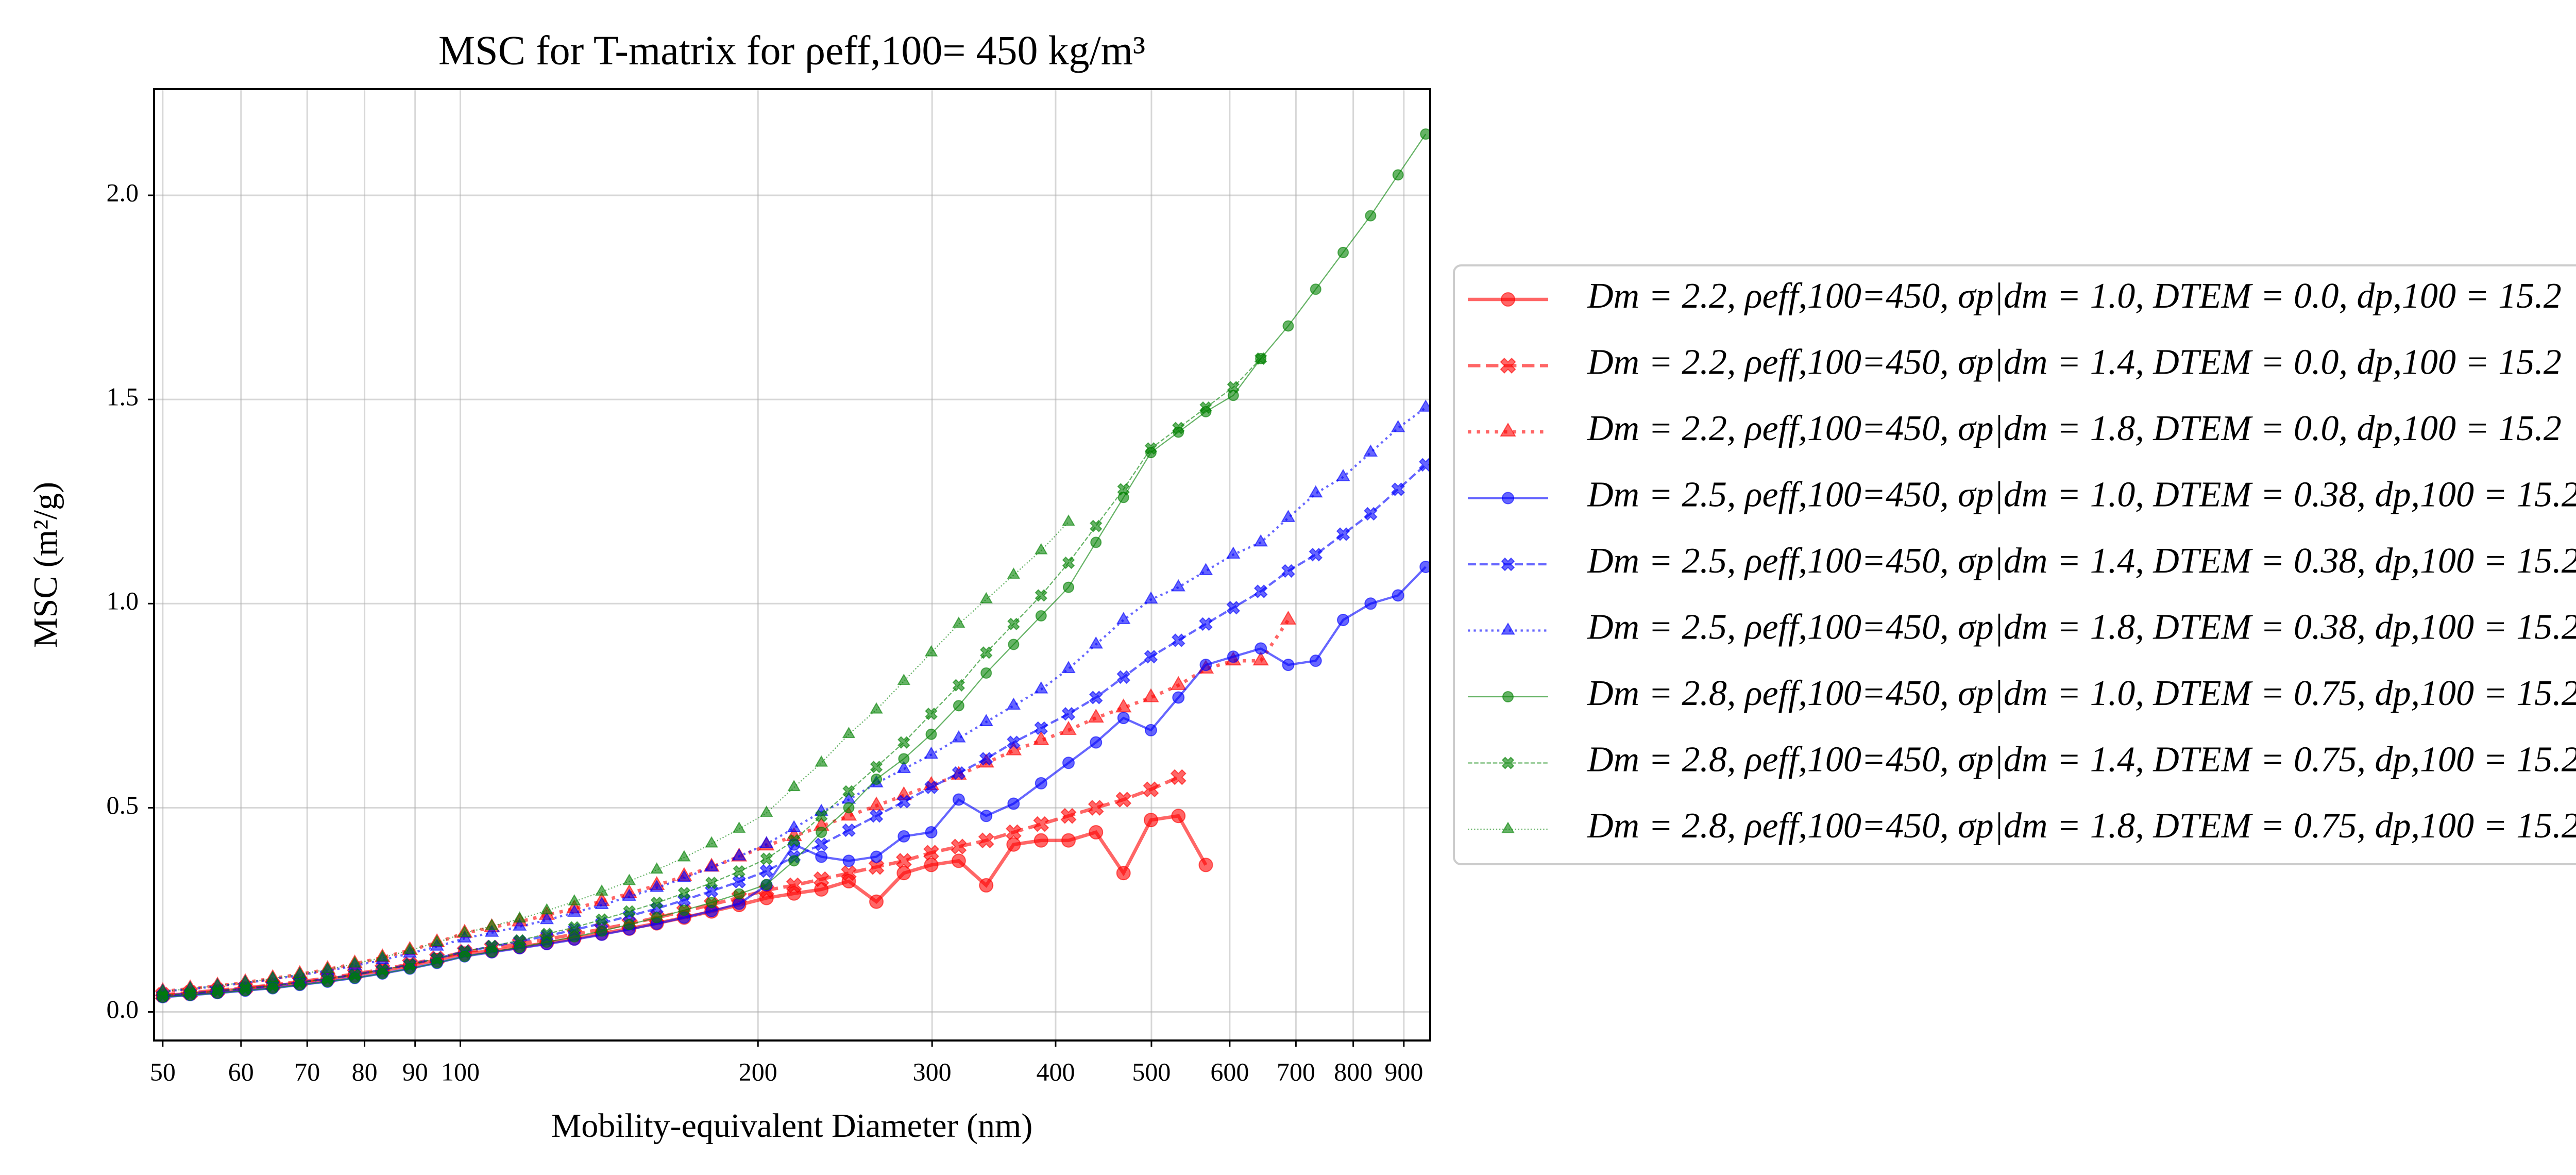 The width and height of the screenshot is (2576, 1175). I want to click on x-tick-label: 50, so click(163, 1071).